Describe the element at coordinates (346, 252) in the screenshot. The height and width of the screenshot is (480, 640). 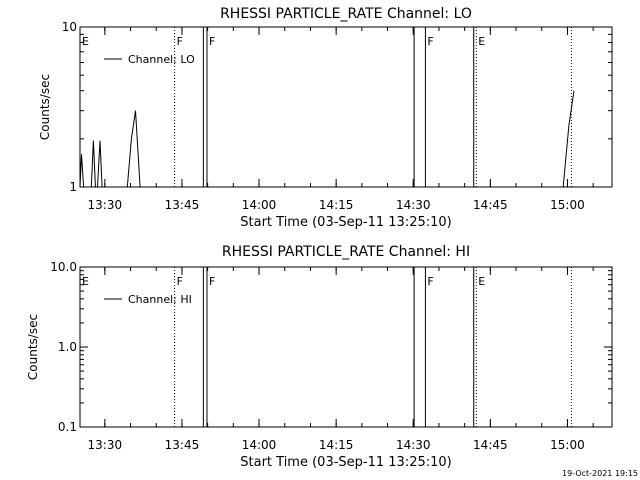
I see `chart-title: RHESSI PARTICLE_RATE Channel: HI` at that location.